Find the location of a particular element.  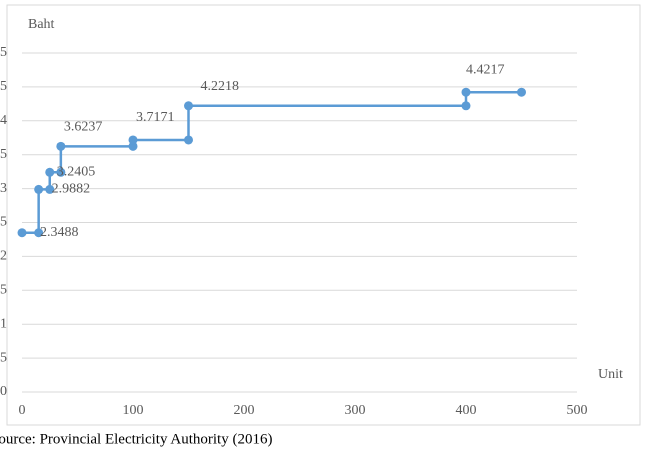

y-tick-label: 2.5 is located at coordinates (3, 222).